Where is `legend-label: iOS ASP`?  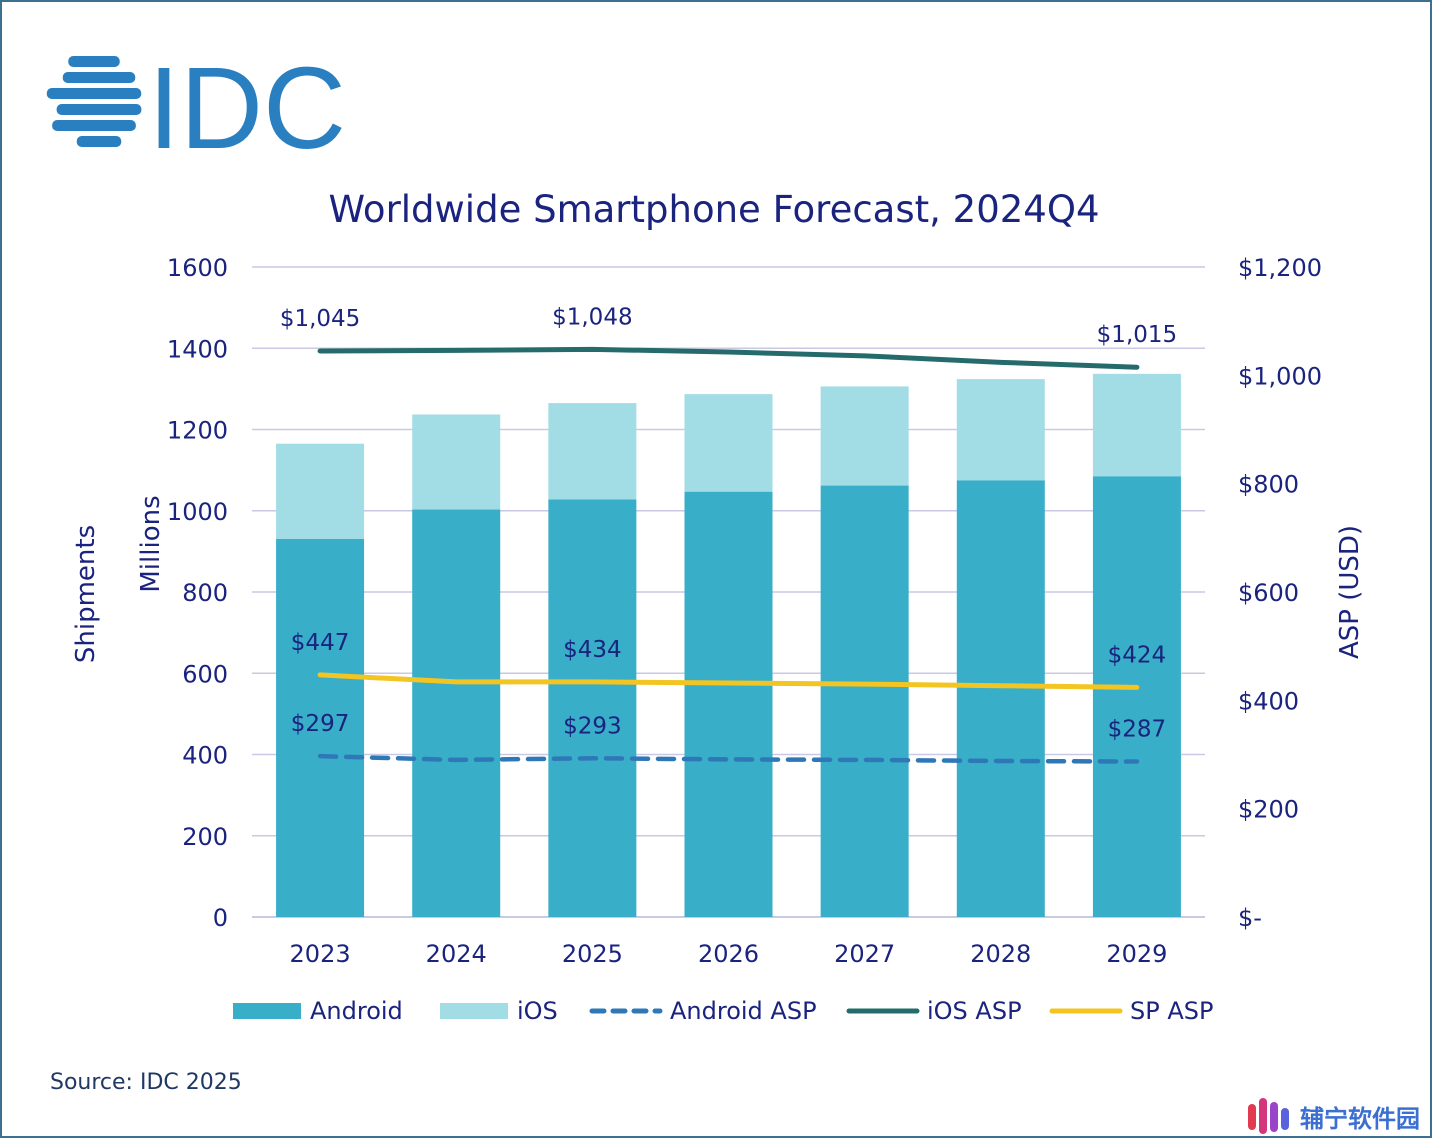
legend-label: iOS ASP is located at coordinates (974, 1011).